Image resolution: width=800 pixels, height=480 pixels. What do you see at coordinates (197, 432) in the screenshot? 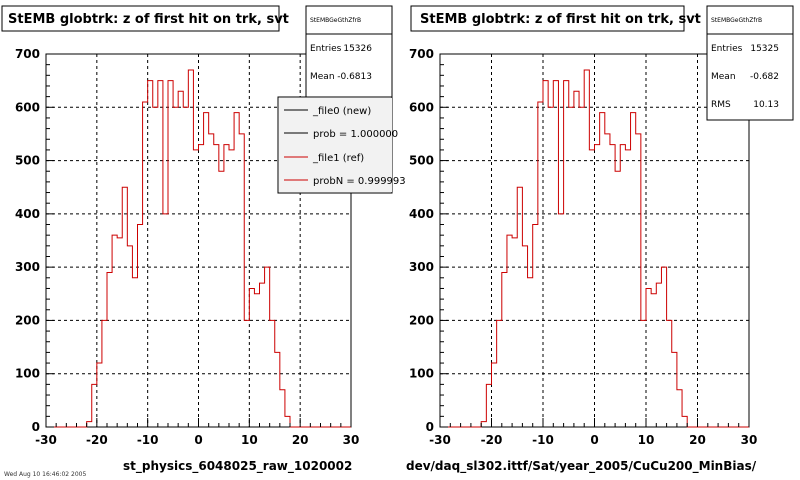
I see `left-x-ticks: -30 -20 -10 0 10 20 30` at bounding box center [197, 432].